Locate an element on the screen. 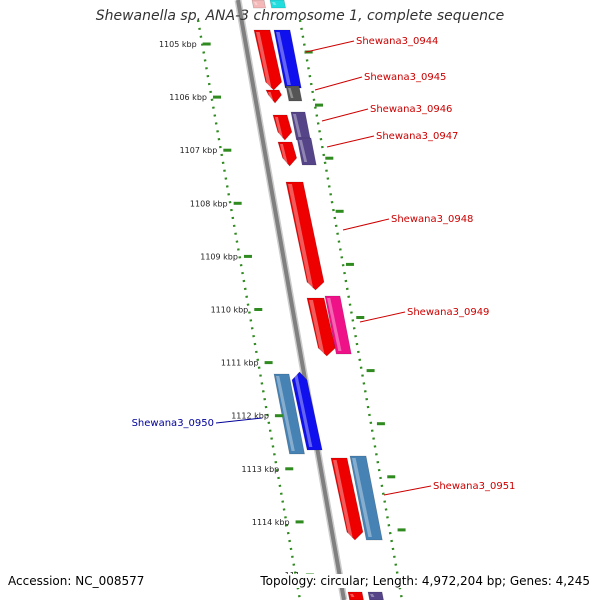 Image resolution: width=600 pixels, height=600 pixels. feature-0948-red is located at coordinates (305, 236).